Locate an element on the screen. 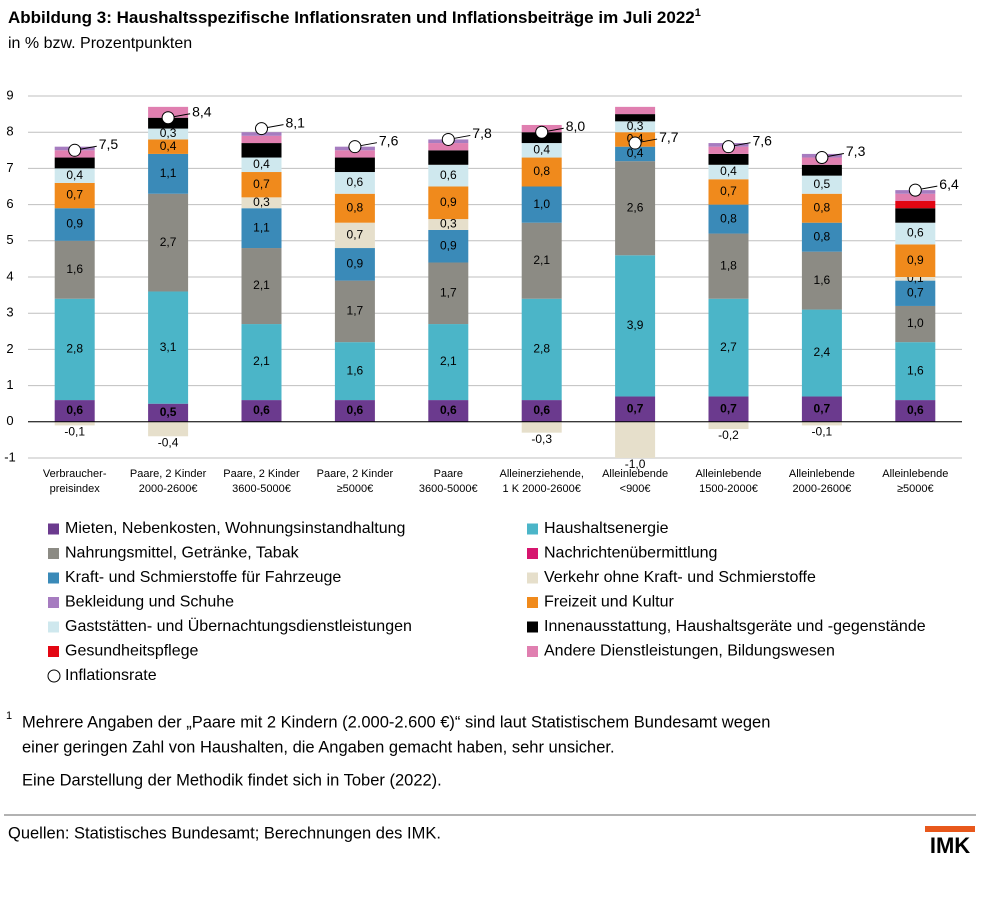 The width and height of the screenshot is (1008, 902). y-tick-label: 7 is located at coordinates (9, 167).